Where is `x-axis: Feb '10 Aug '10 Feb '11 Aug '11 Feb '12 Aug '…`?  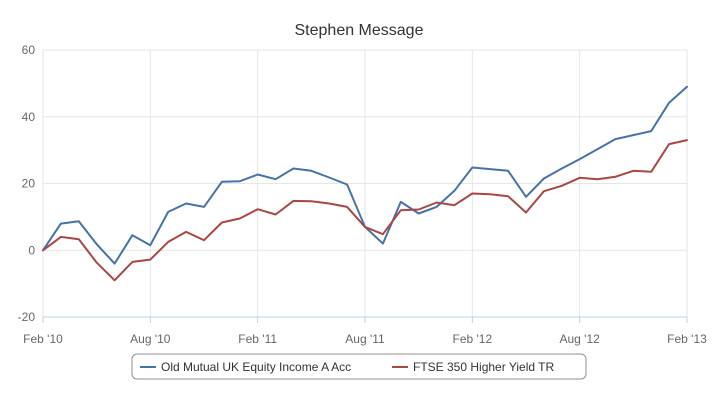 x-axis: Feb '10 Aug '10 Feb '11 Aug '11 Feb '12 Aug '… is located at coordinates (365, 331).